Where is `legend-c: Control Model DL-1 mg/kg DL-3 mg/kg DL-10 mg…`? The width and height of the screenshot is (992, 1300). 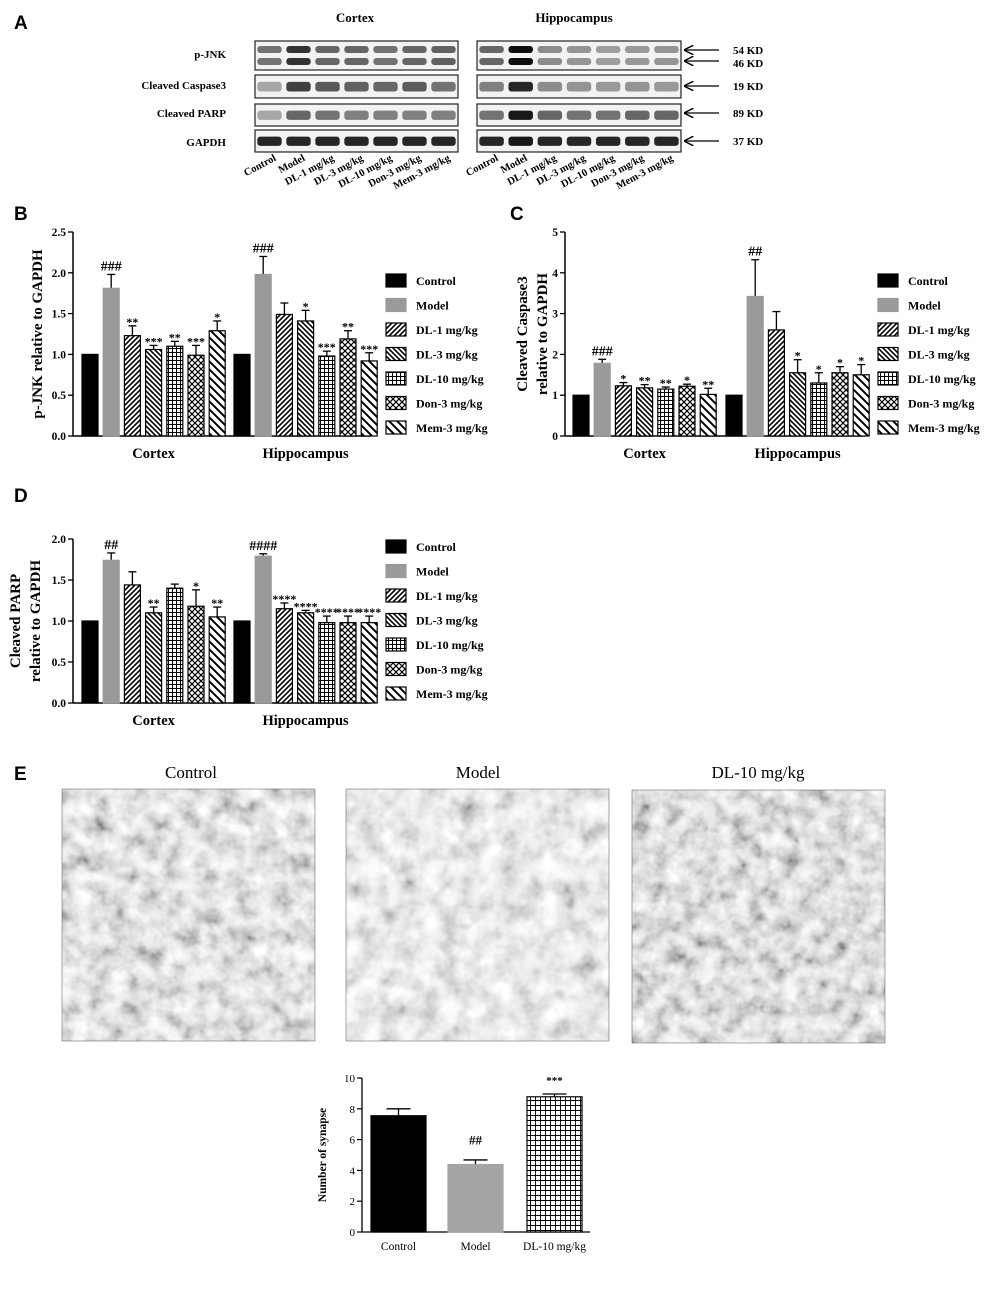
legend-c: Control Model DL-1 mg/kg DL-3 mg/kg DL-10 mg… is located at coordinates (928, 354).